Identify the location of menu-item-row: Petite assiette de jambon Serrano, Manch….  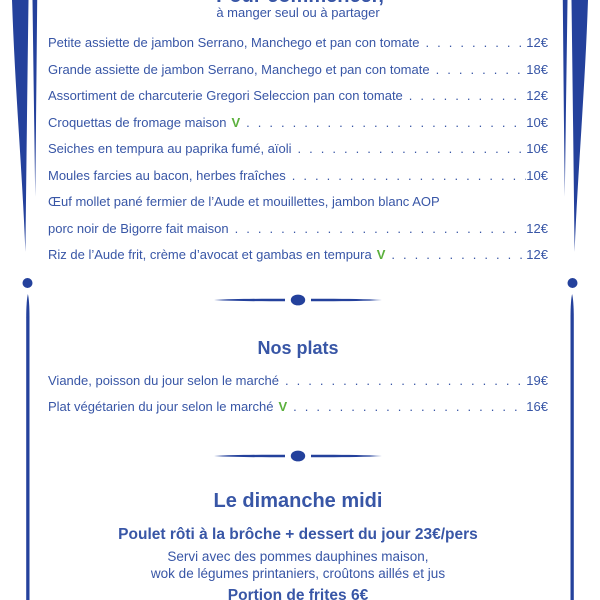
(298, 43).